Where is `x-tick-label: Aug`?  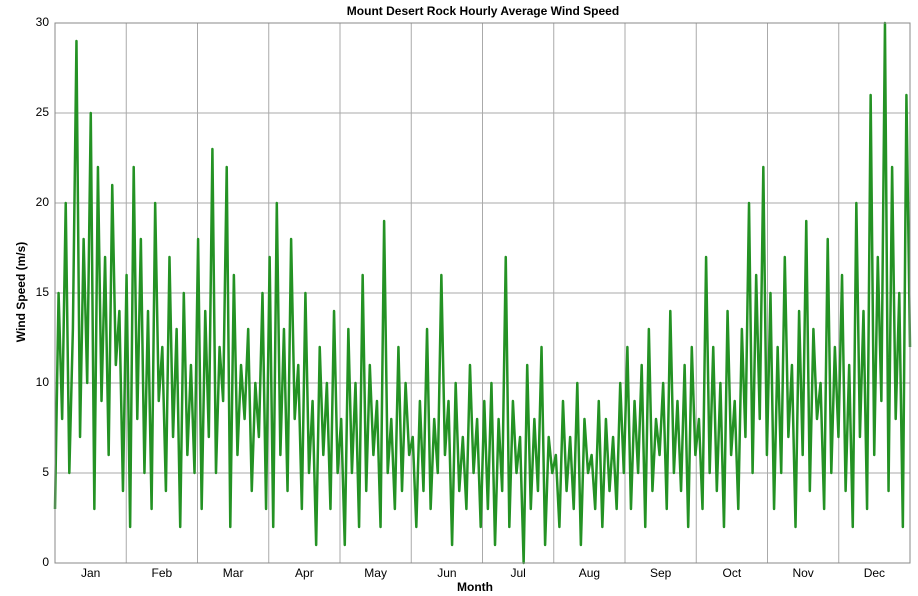
x-tick-label: Aug is located at coordinates (589, 573).